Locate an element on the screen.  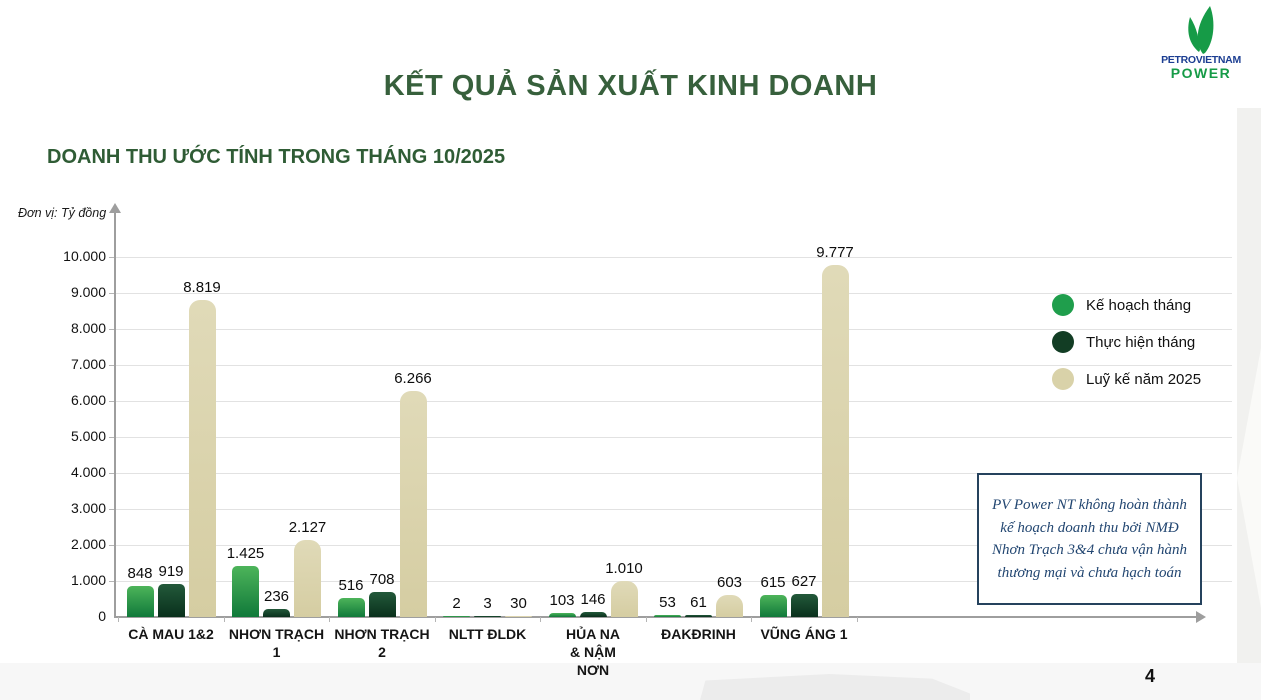
y-axis-tick-label: 6.000 is located at coordinates (88, 400).